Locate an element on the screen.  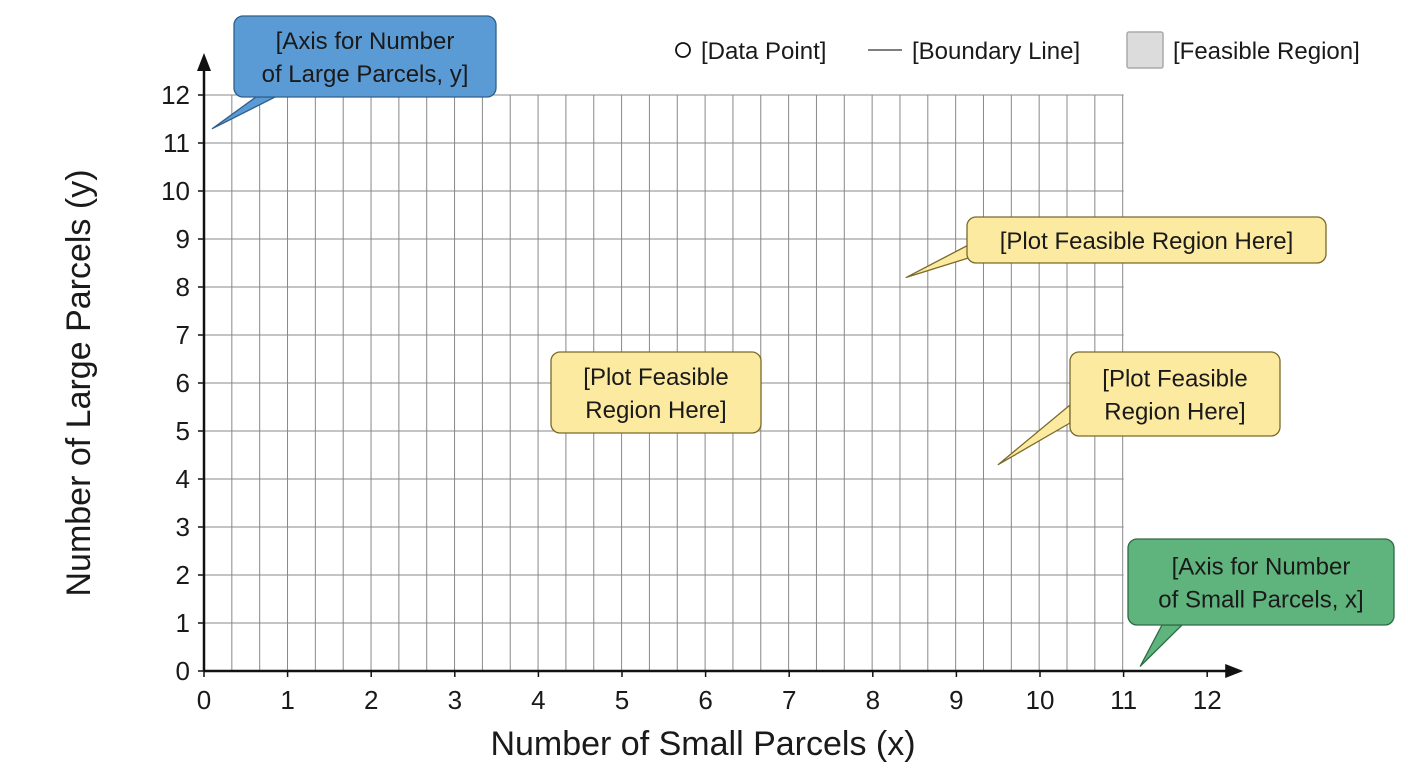
x-tick-label: 5 is located at coordinates (622, 700).